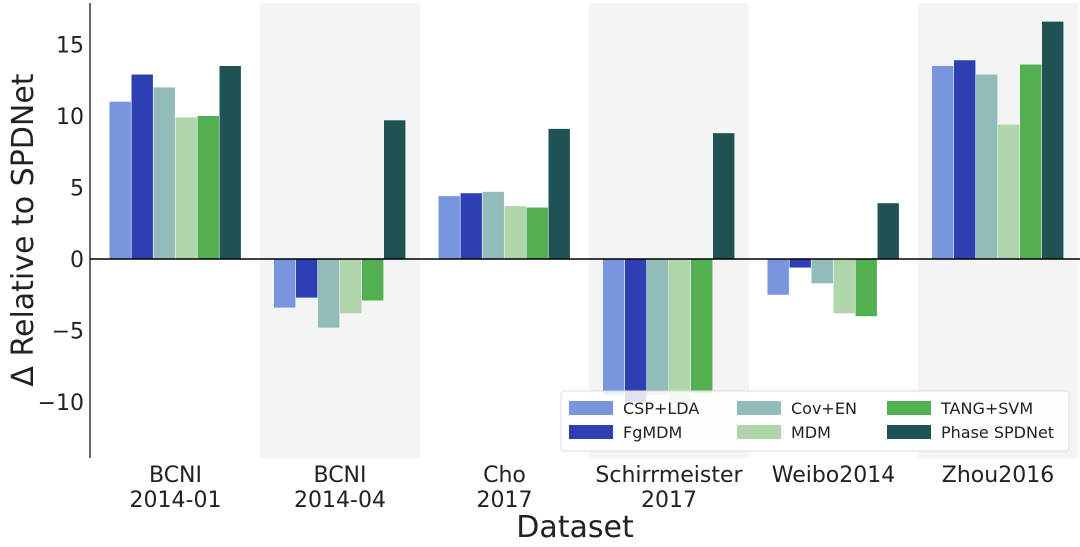 Image resolution: width=1080 pixels, height=547 pixels. What do you see at coordinates (661, 408) in the screenshot?
I see `legend-label-csp-lda: CSP+LDA` at bounding box center [661, 408].